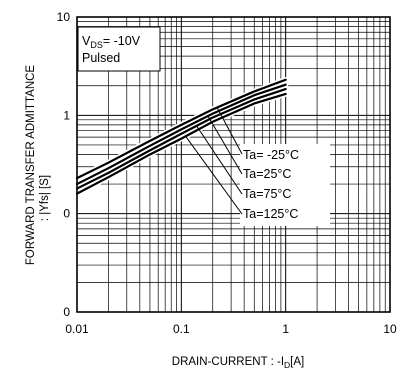  Describe the element at coordinates (31, 165) in the screenshot. I see `y-axis-label-line1: FORWARD TRANSFER ADMITTANCE` at that location.